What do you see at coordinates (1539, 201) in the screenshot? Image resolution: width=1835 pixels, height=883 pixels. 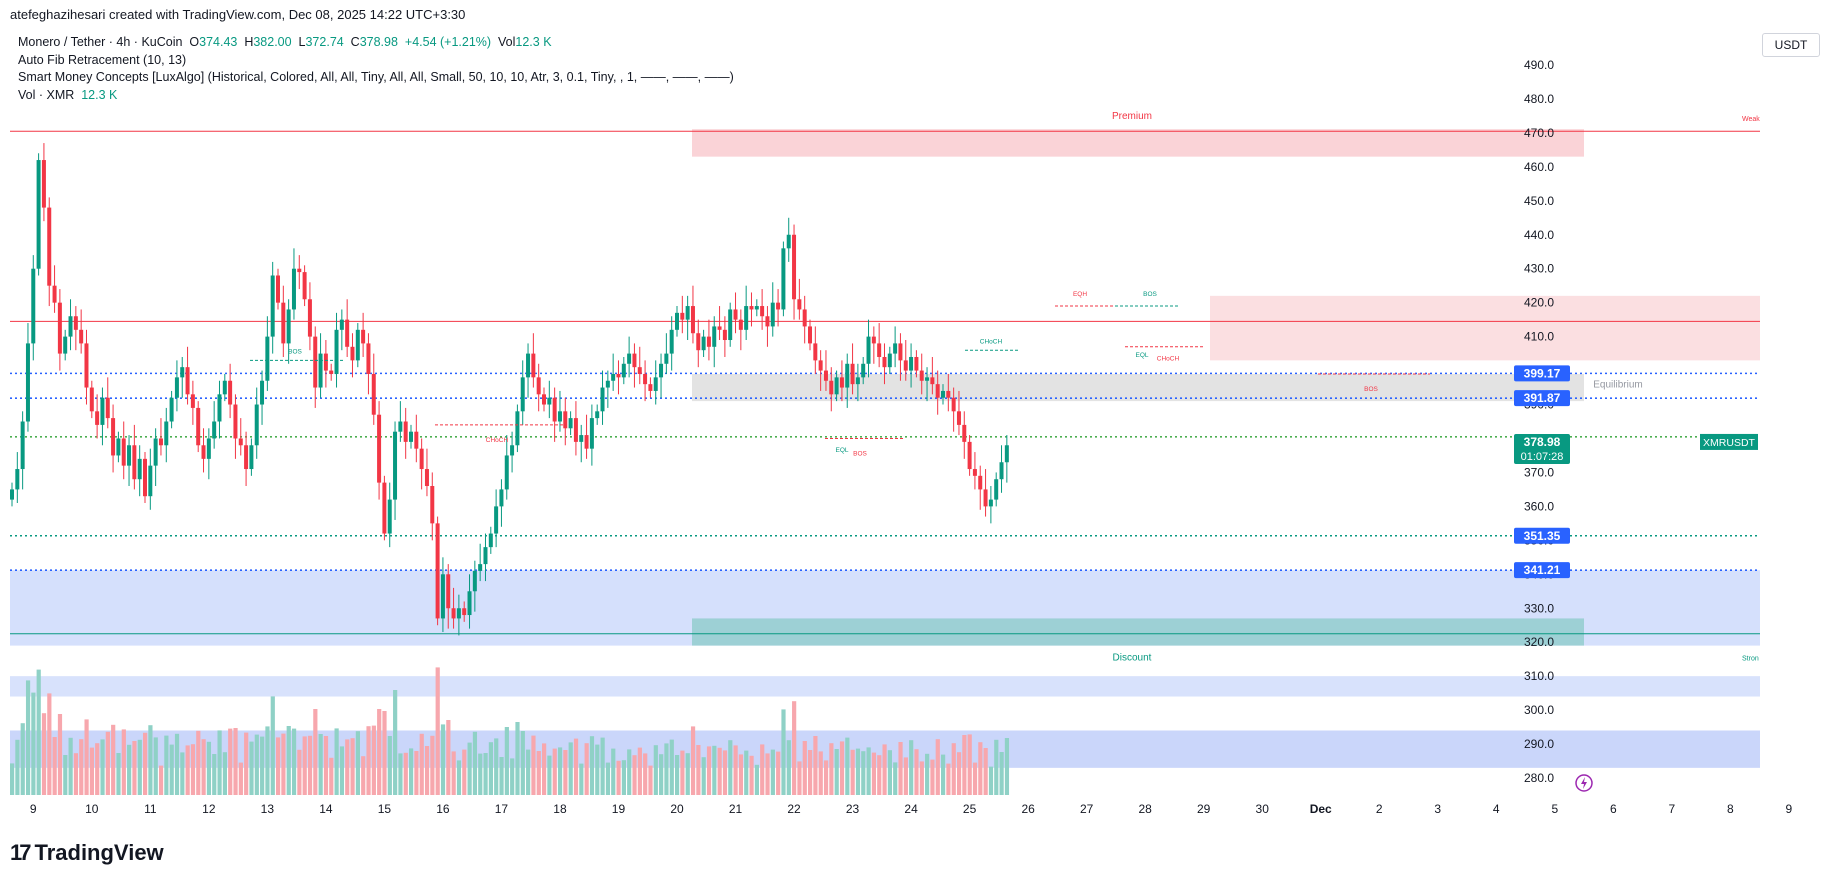 I see `y-tick-label: 450.0` at bounding box center [1539, 201].